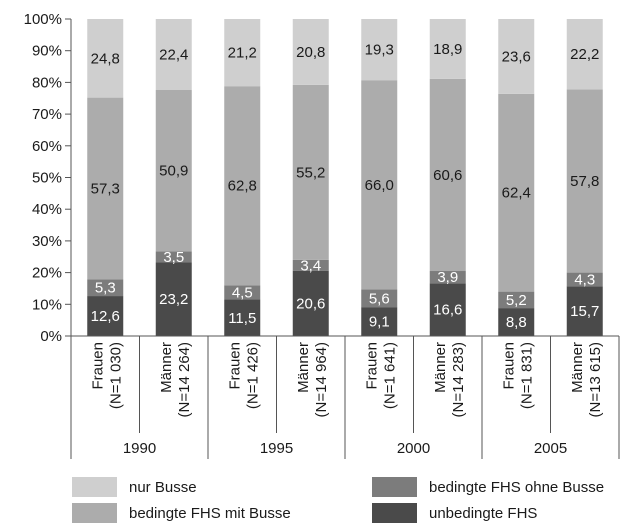 Image resolution: width=641 pixels, height=525 pixels. Describe the element at coordinates (47, 82) in the screenshot. I see `y-tick-label: 80%` at that location.